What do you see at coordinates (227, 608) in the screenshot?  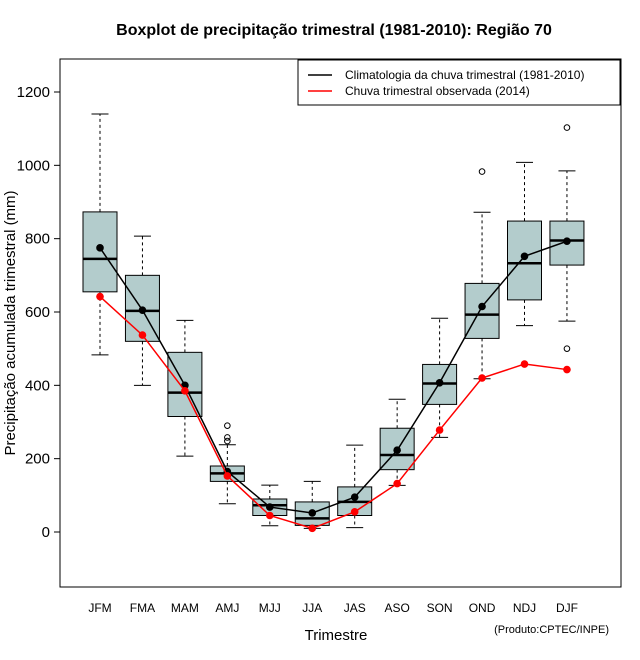 I see `x-tick-label: AMJ` at bounding box center [227, 608].